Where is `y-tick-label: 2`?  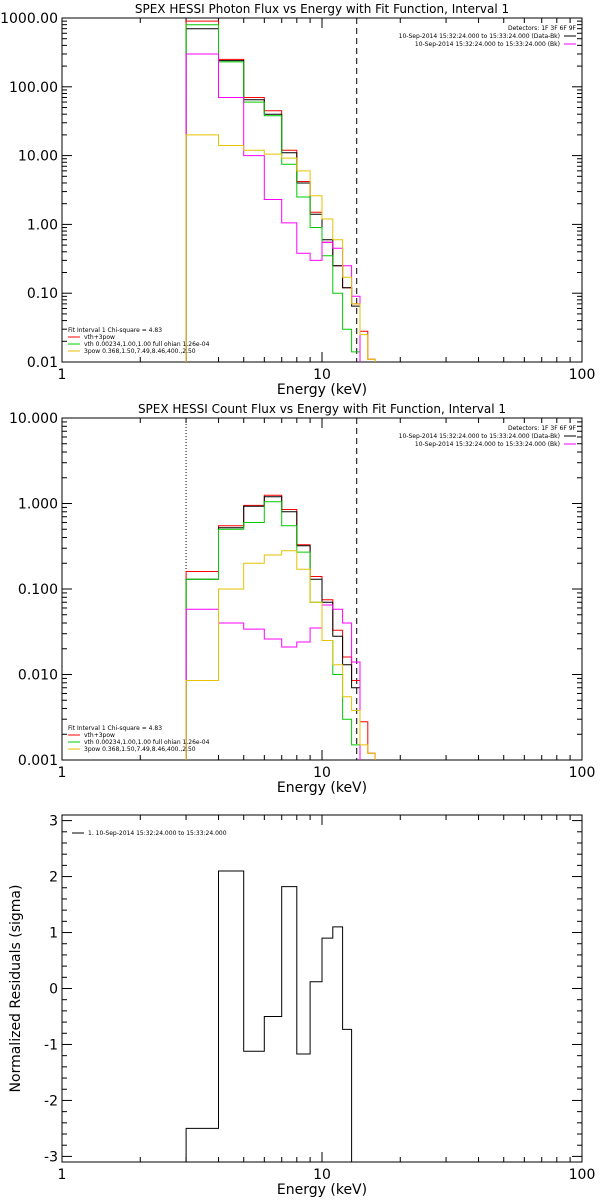
y-tick-label: 2 is located at coordinates (53, 878).